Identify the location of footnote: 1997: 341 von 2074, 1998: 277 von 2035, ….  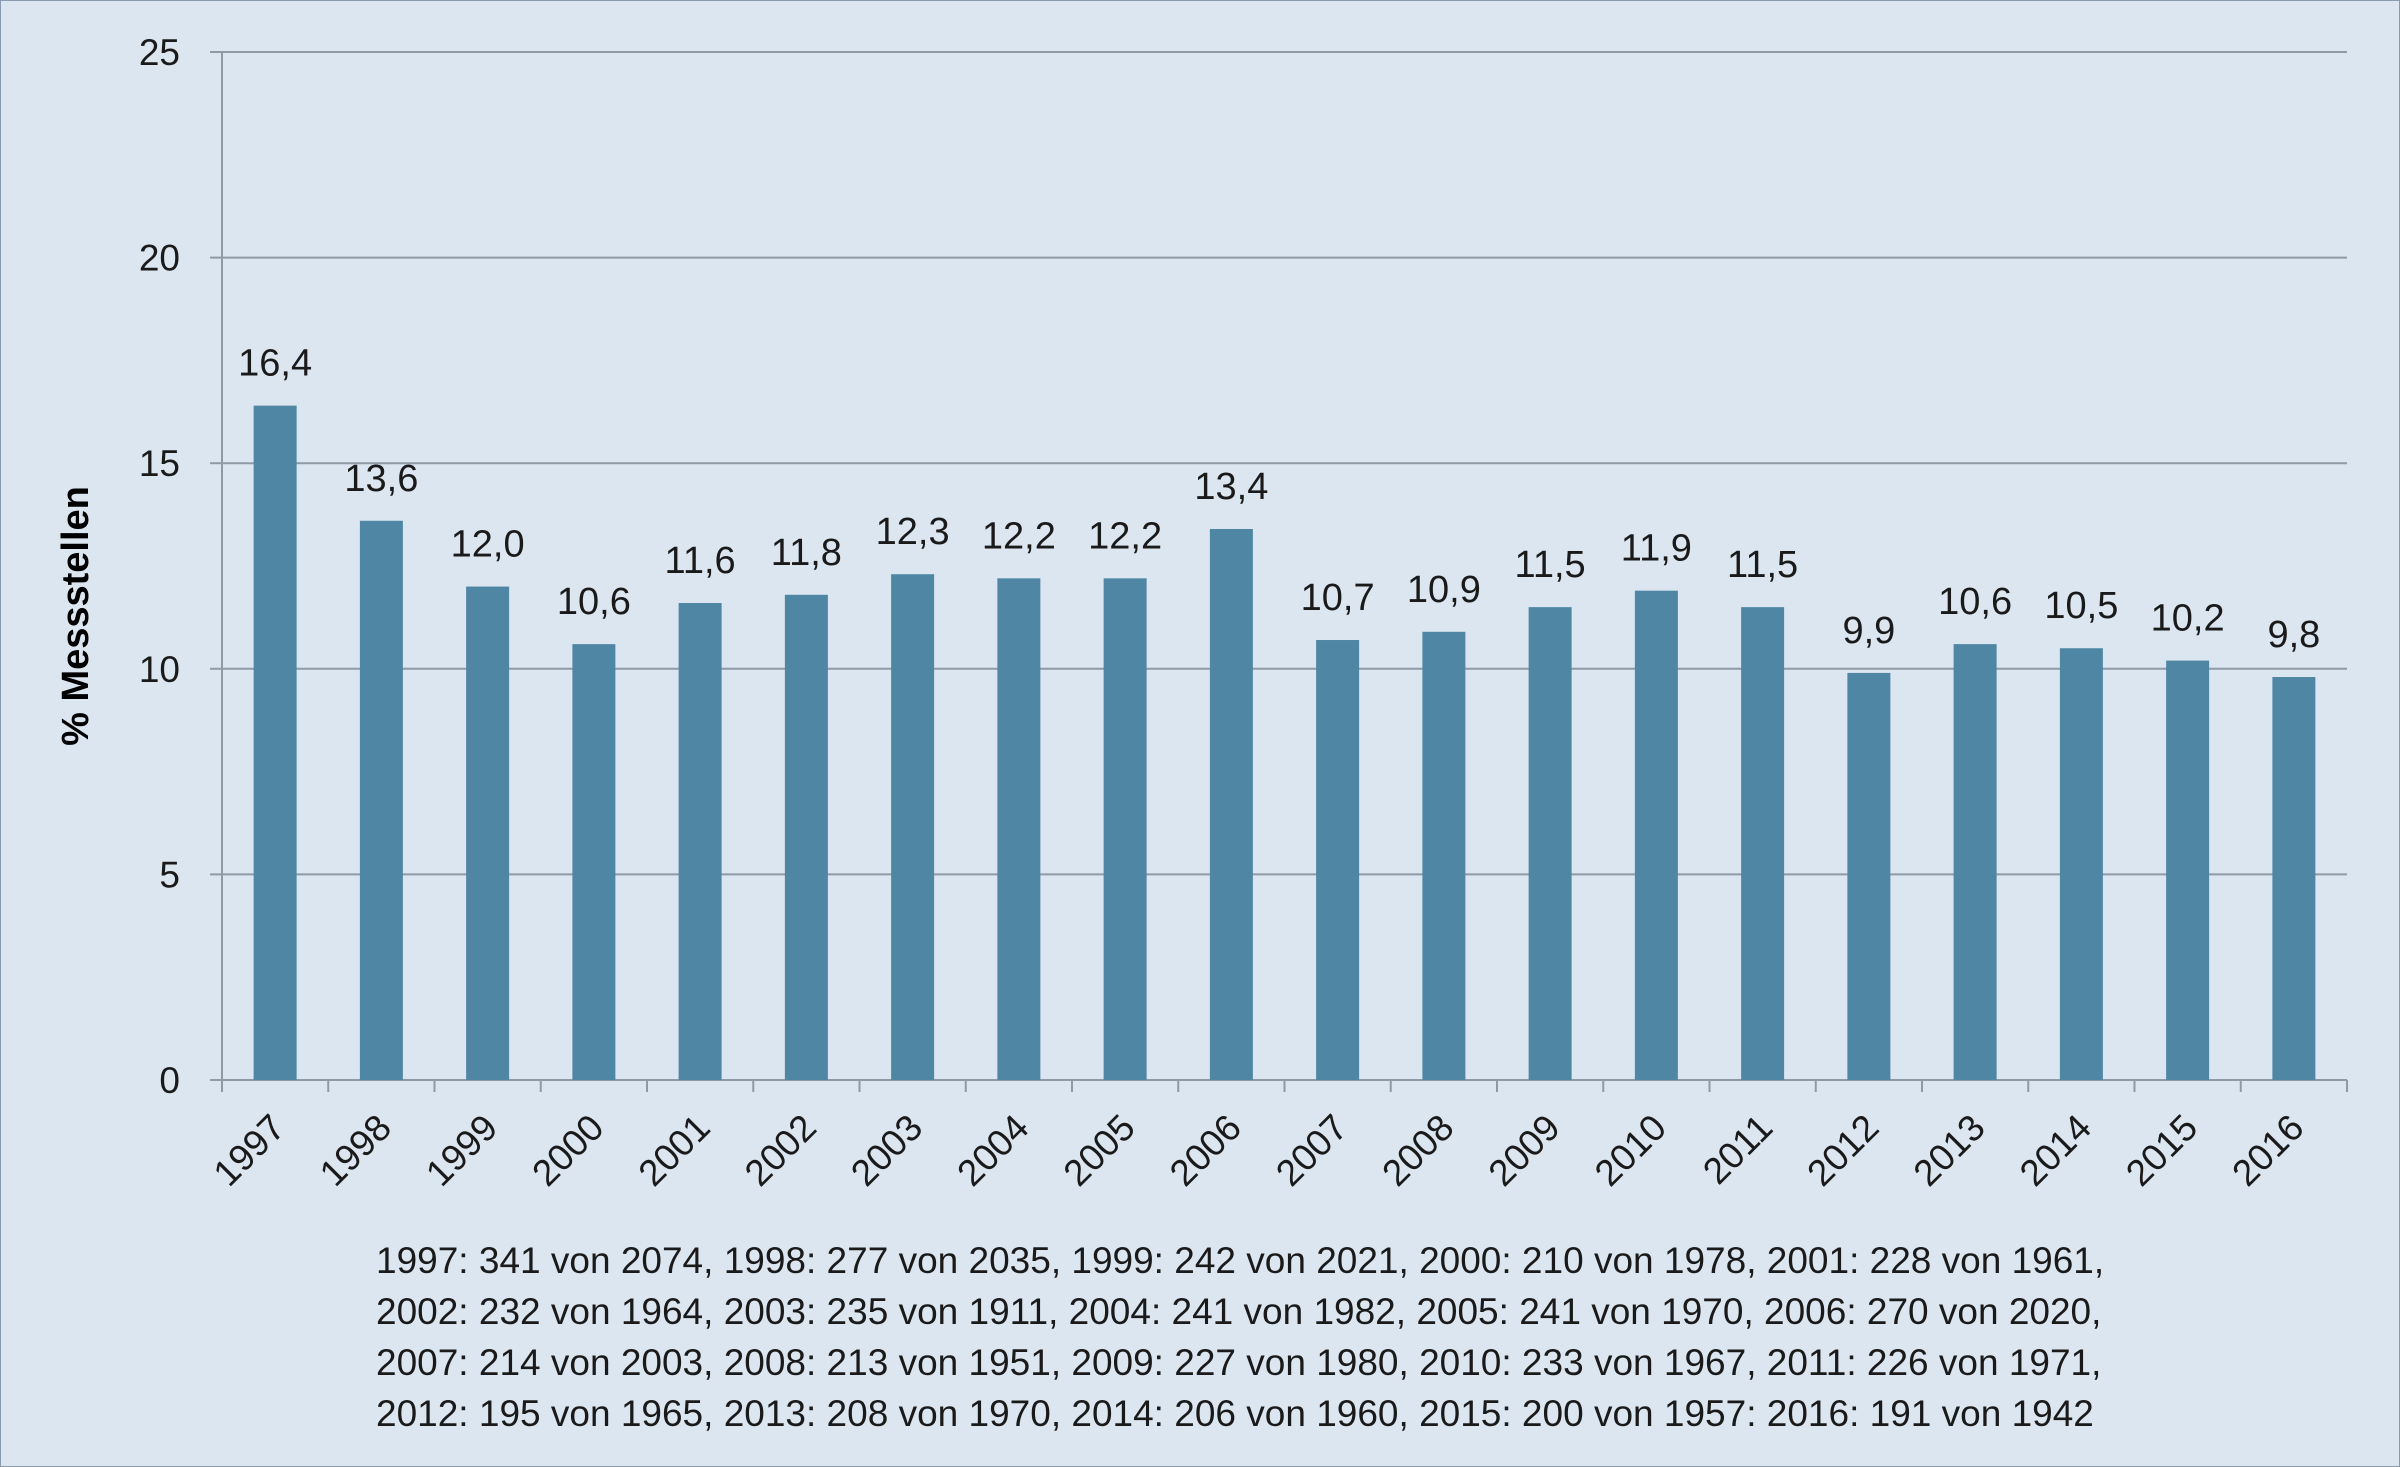
(1326, 1337).